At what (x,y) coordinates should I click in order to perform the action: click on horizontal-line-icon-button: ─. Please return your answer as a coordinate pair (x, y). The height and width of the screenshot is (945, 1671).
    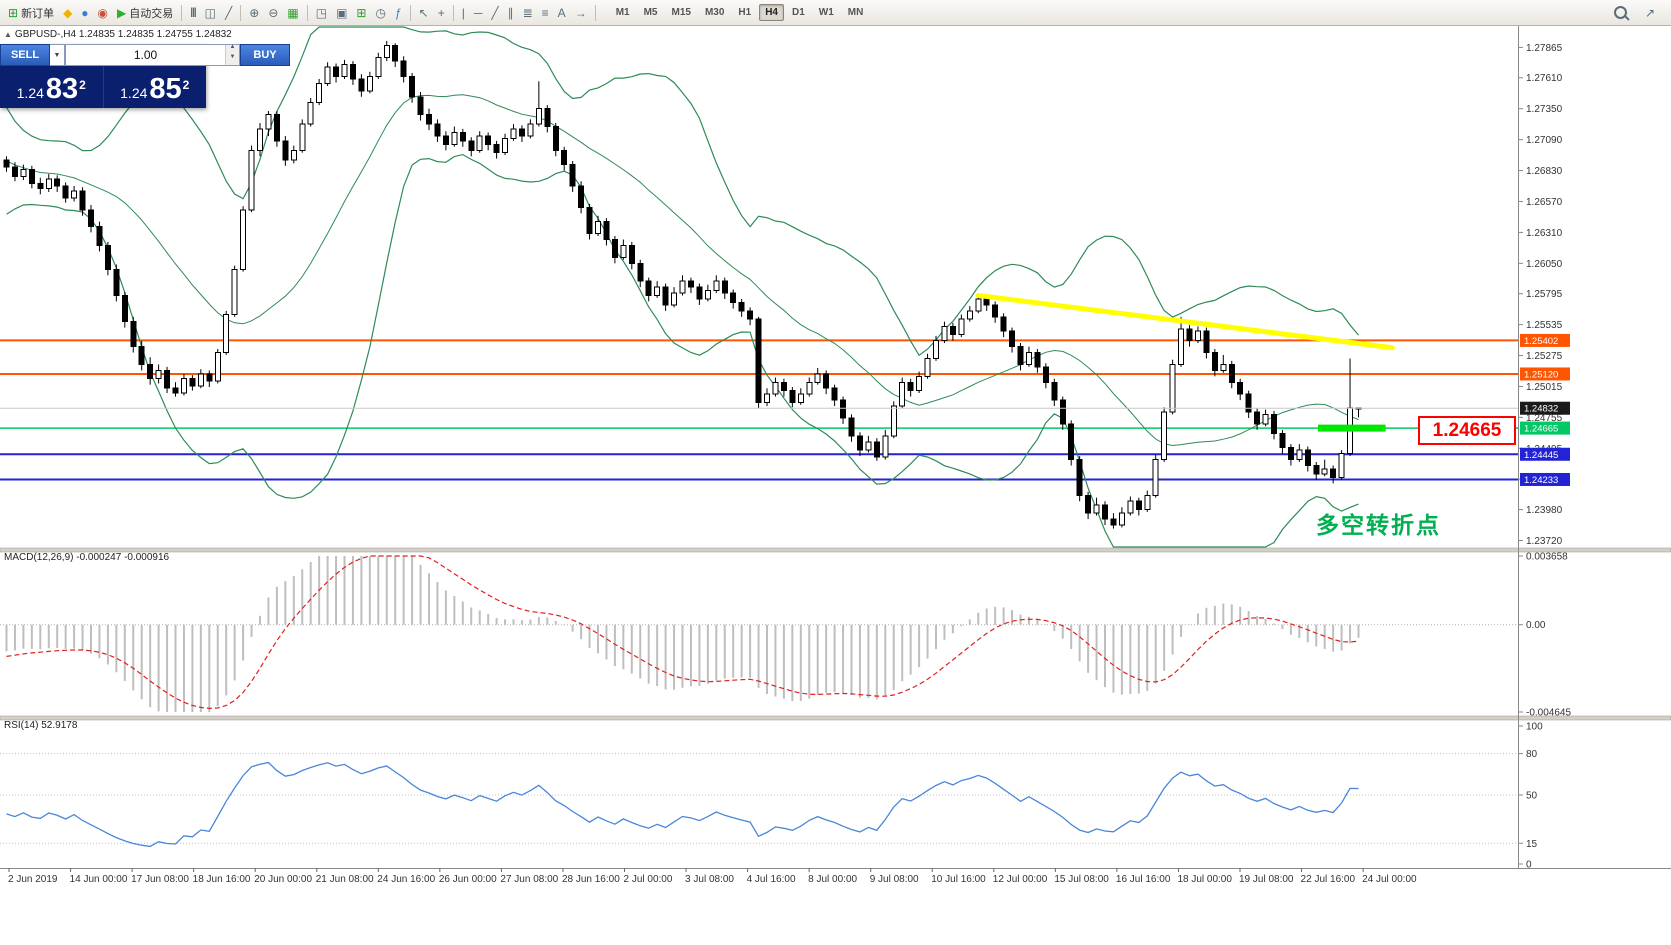
    Looking at the image, I should click on (478, 13).